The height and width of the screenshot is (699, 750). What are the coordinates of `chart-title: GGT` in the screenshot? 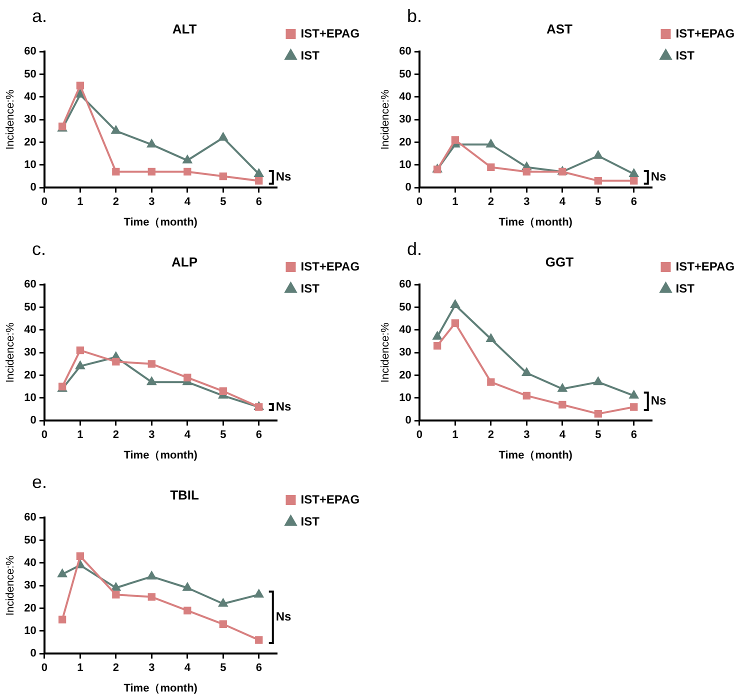 It's located at (559, 262).